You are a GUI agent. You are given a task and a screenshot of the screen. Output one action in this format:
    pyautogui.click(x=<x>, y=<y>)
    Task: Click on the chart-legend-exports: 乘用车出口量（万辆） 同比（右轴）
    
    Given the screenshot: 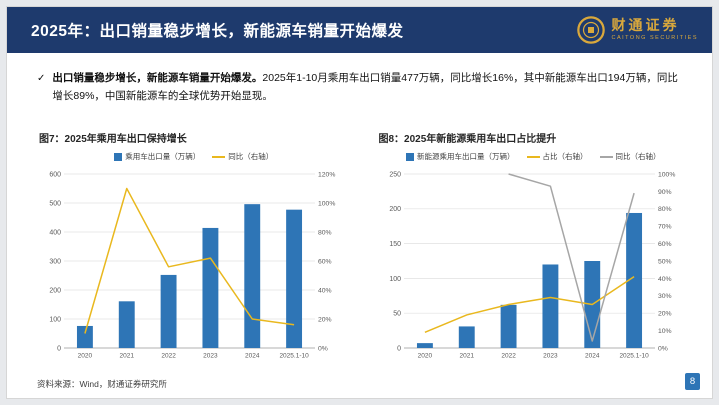 What is the action you would take?
    pyautogui.click(x=194, y=157)
    